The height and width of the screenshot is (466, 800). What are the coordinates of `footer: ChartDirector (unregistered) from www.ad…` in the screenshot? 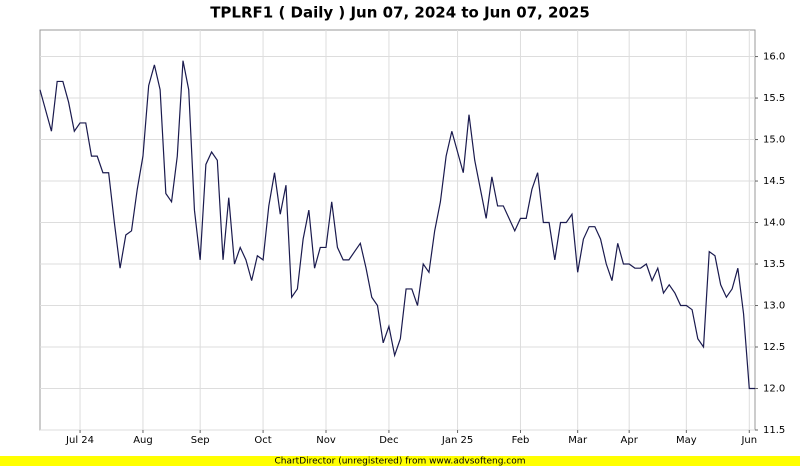 It's located at (399, 461).